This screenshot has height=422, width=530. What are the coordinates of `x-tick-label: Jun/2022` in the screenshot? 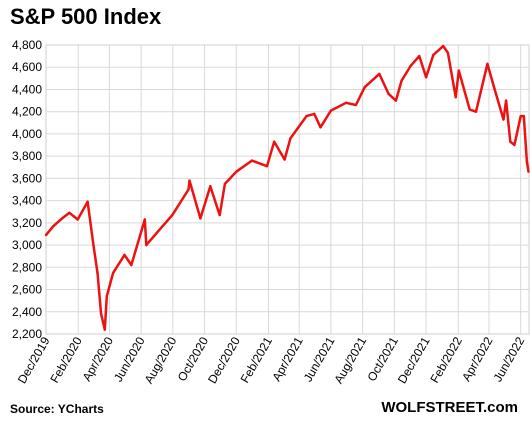 It's located at (508, 359).